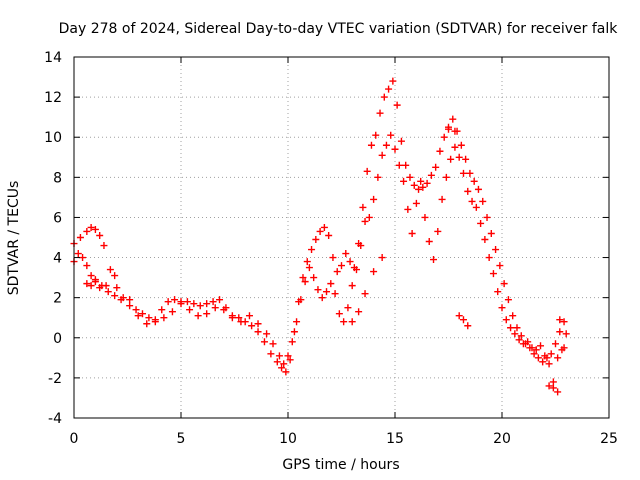  I want to click on y-tick-label: 4, so click(57, 259).